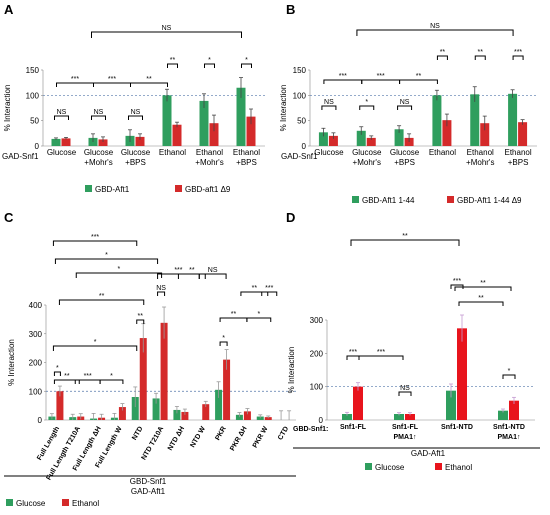  Describe the element at coordinates (9, 9) in the screenshot. I see `panel-letter: A` at that location.